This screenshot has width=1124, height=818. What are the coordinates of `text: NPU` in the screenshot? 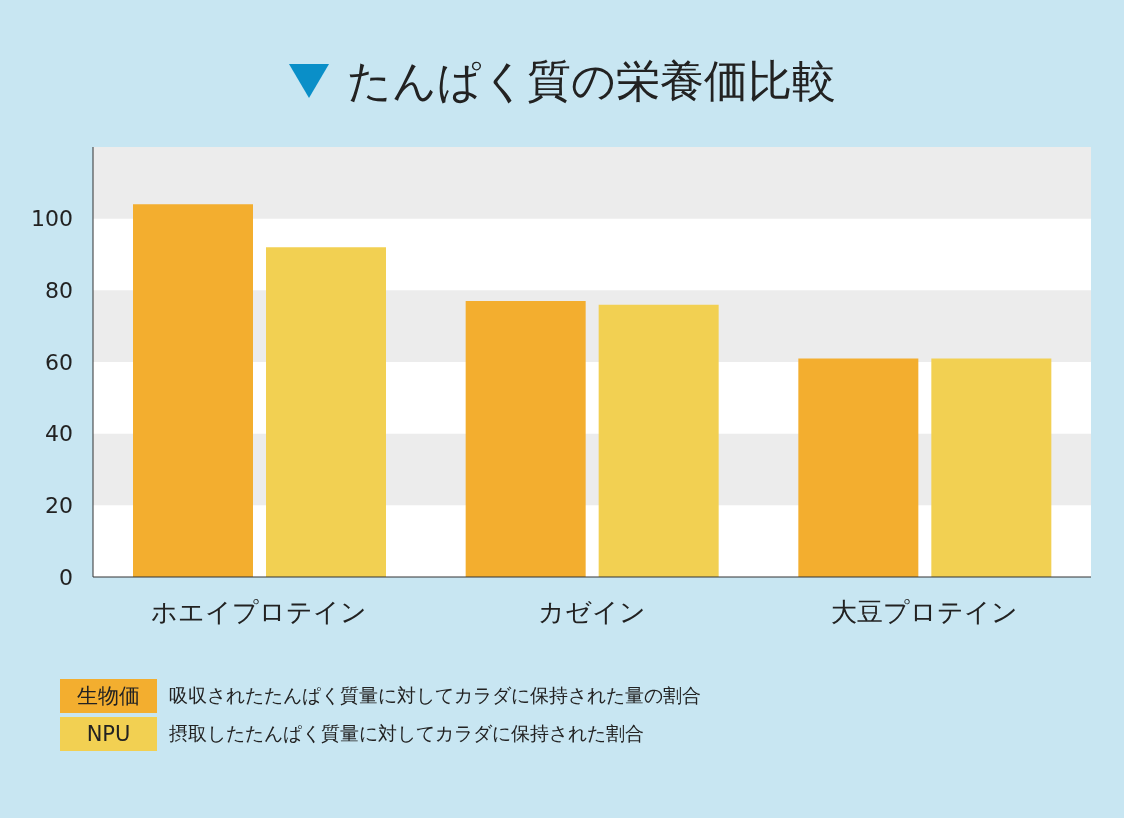 It's located at (108, 734).